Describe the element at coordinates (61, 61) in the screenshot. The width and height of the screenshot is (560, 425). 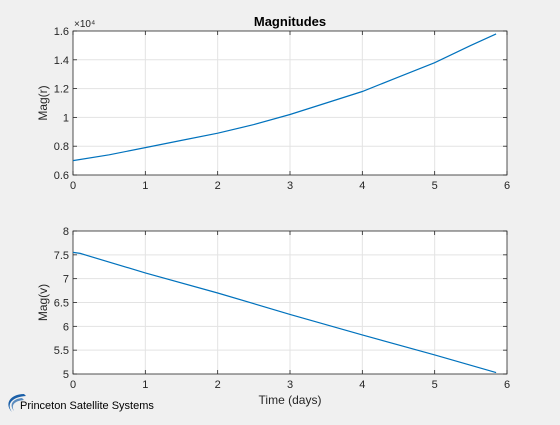
I see `plot1-y-tick-label: 1.4` at that location.